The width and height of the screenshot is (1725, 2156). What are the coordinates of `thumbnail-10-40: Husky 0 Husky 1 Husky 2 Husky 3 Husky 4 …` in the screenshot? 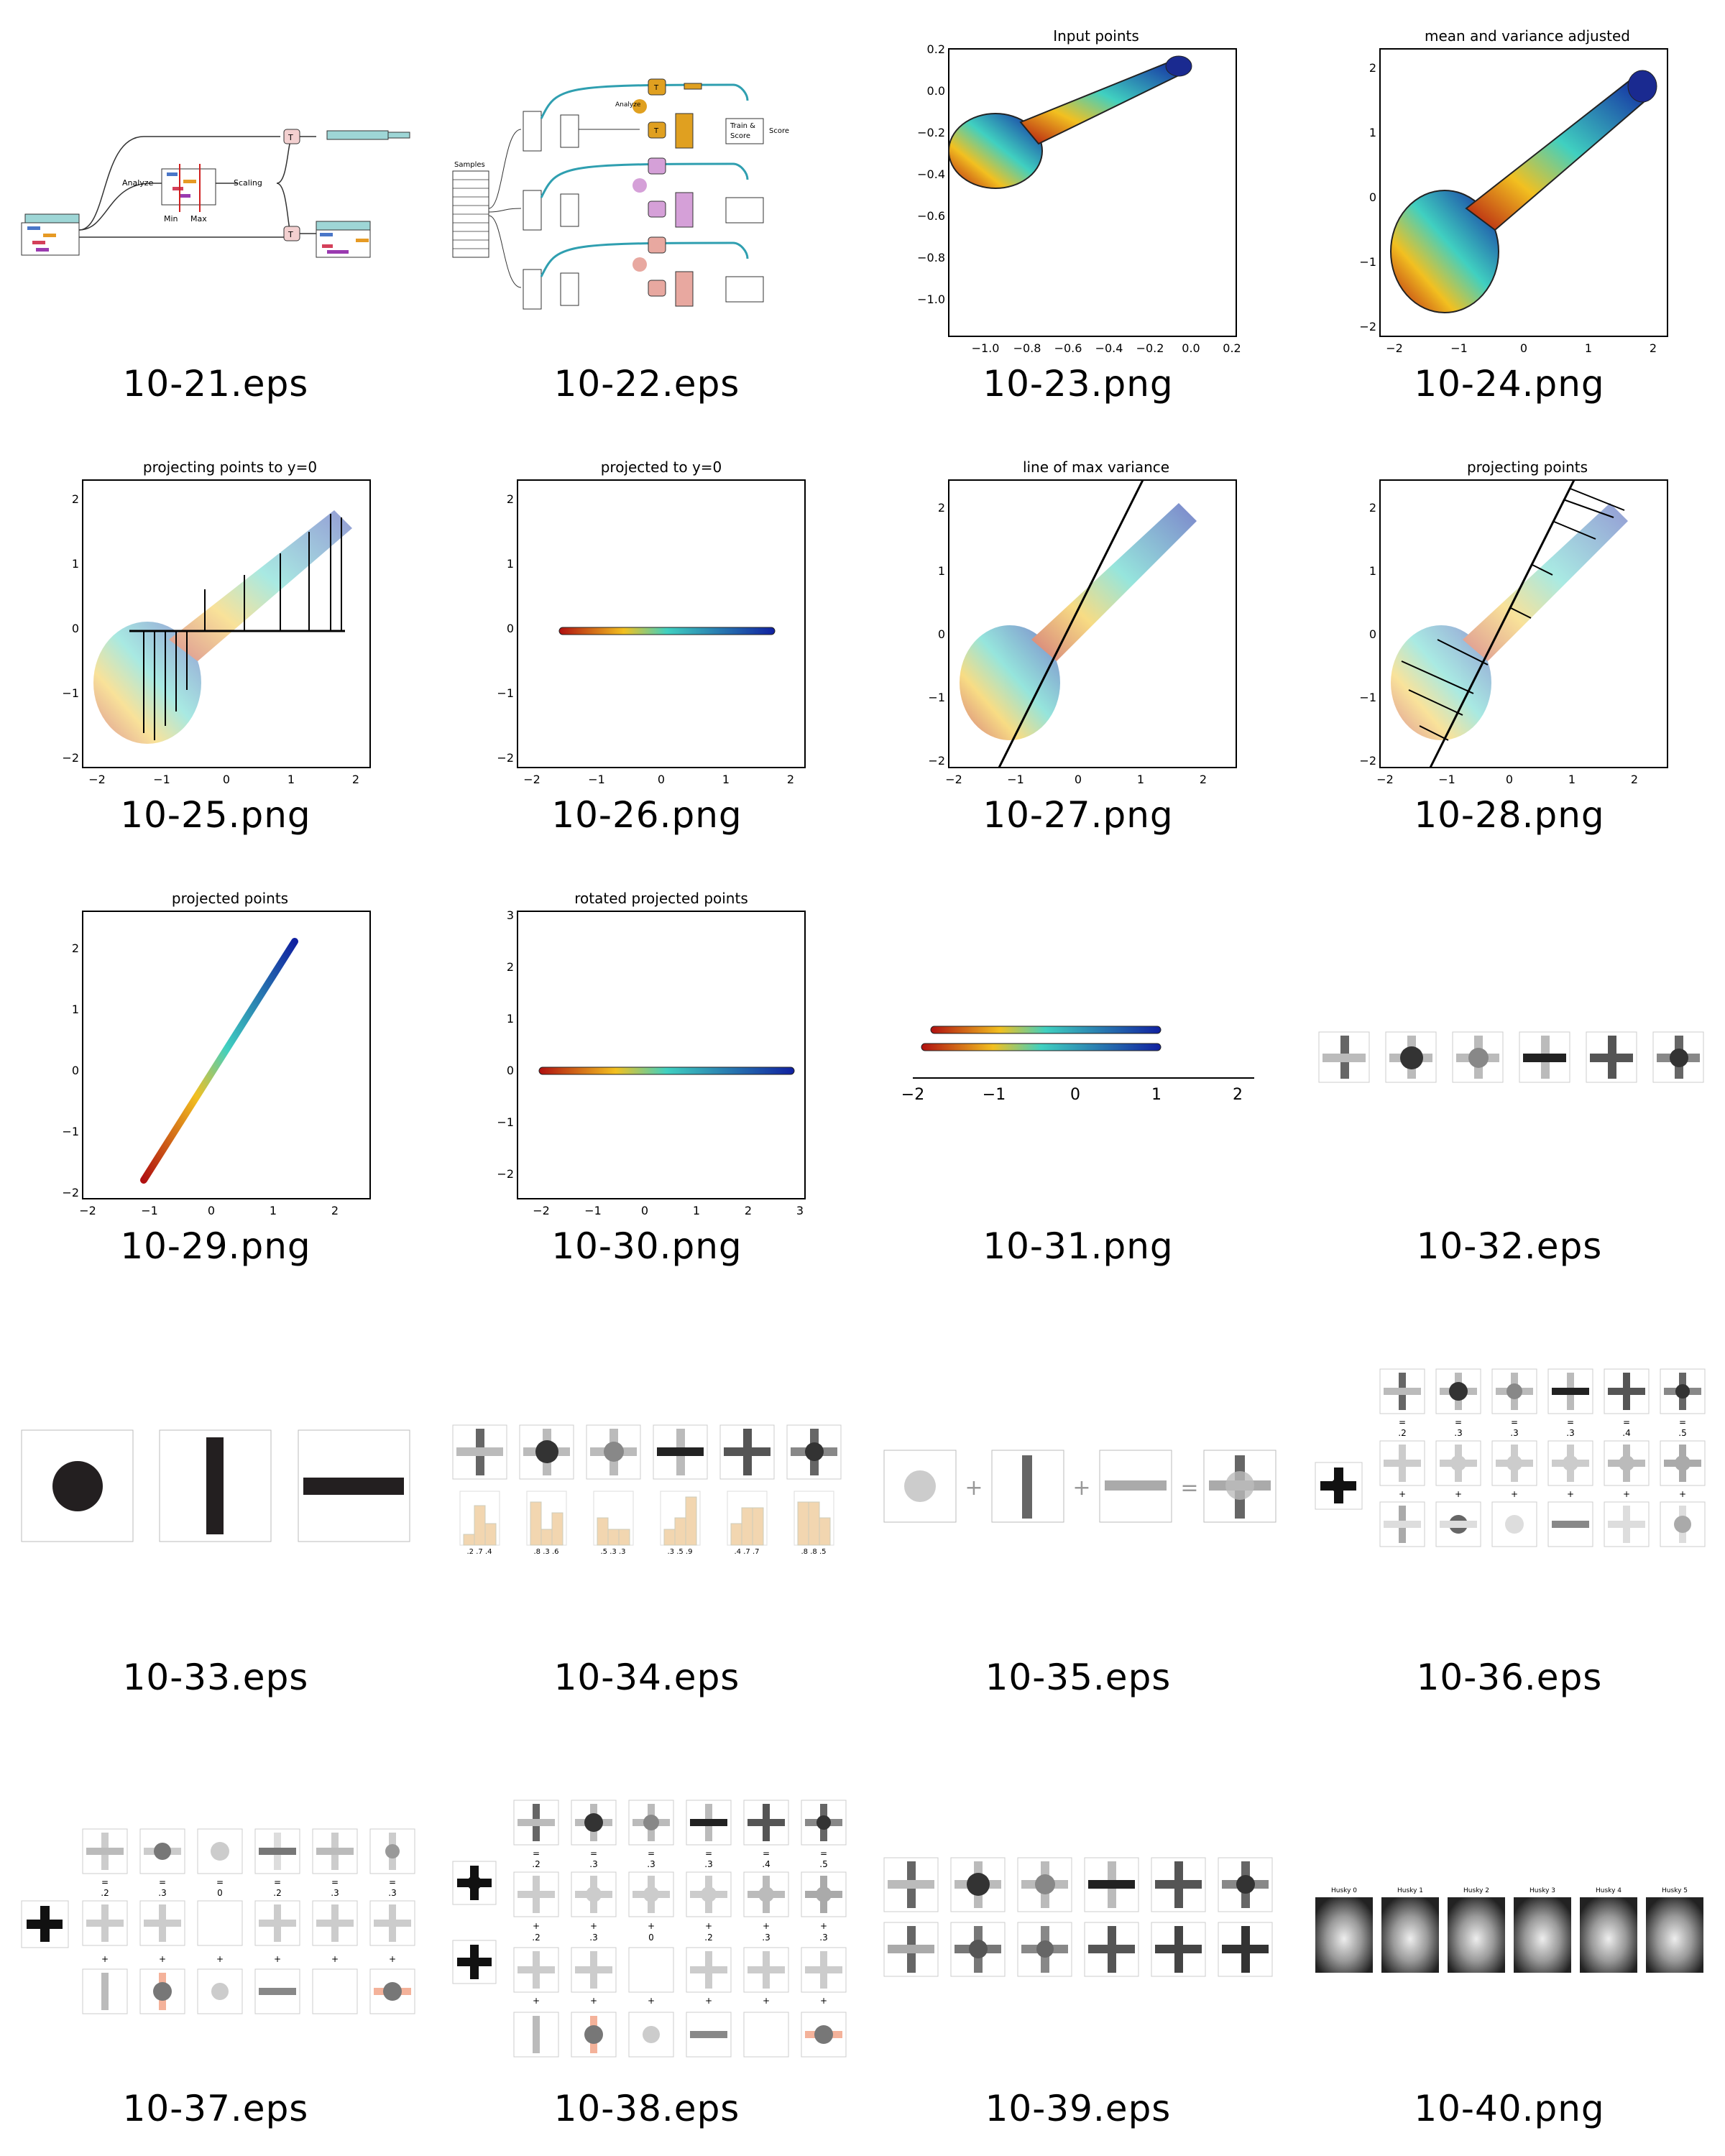 It's located at (1509, 1908).